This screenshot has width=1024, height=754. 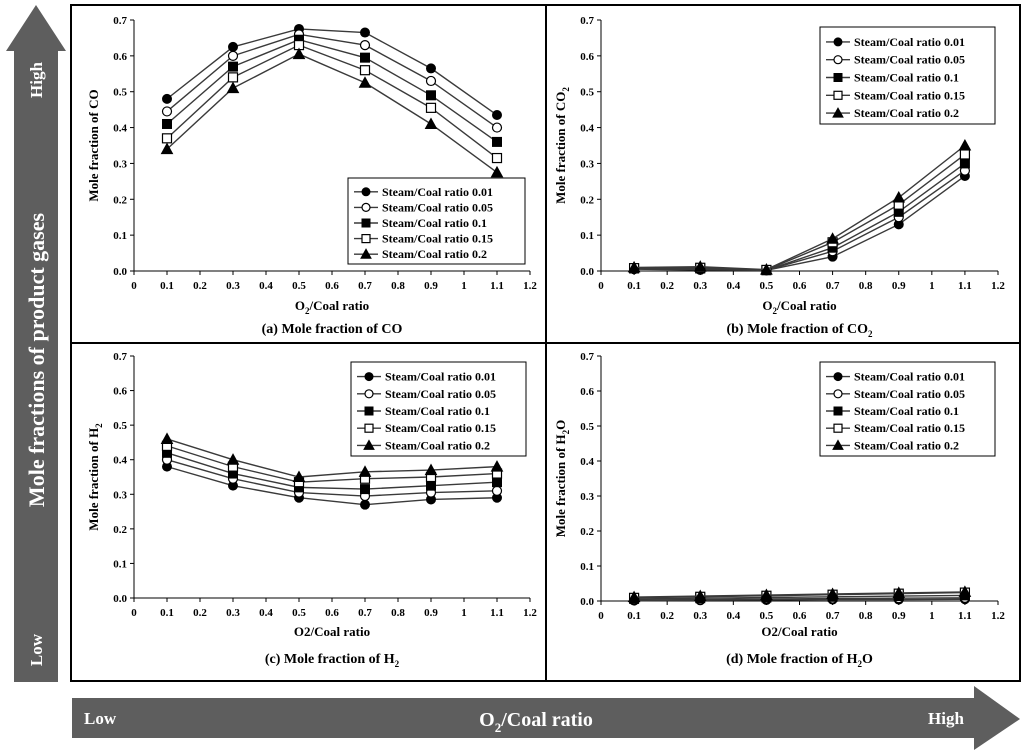 I want to click on y-tick-label: 0.1, so click(x=587, y=236).